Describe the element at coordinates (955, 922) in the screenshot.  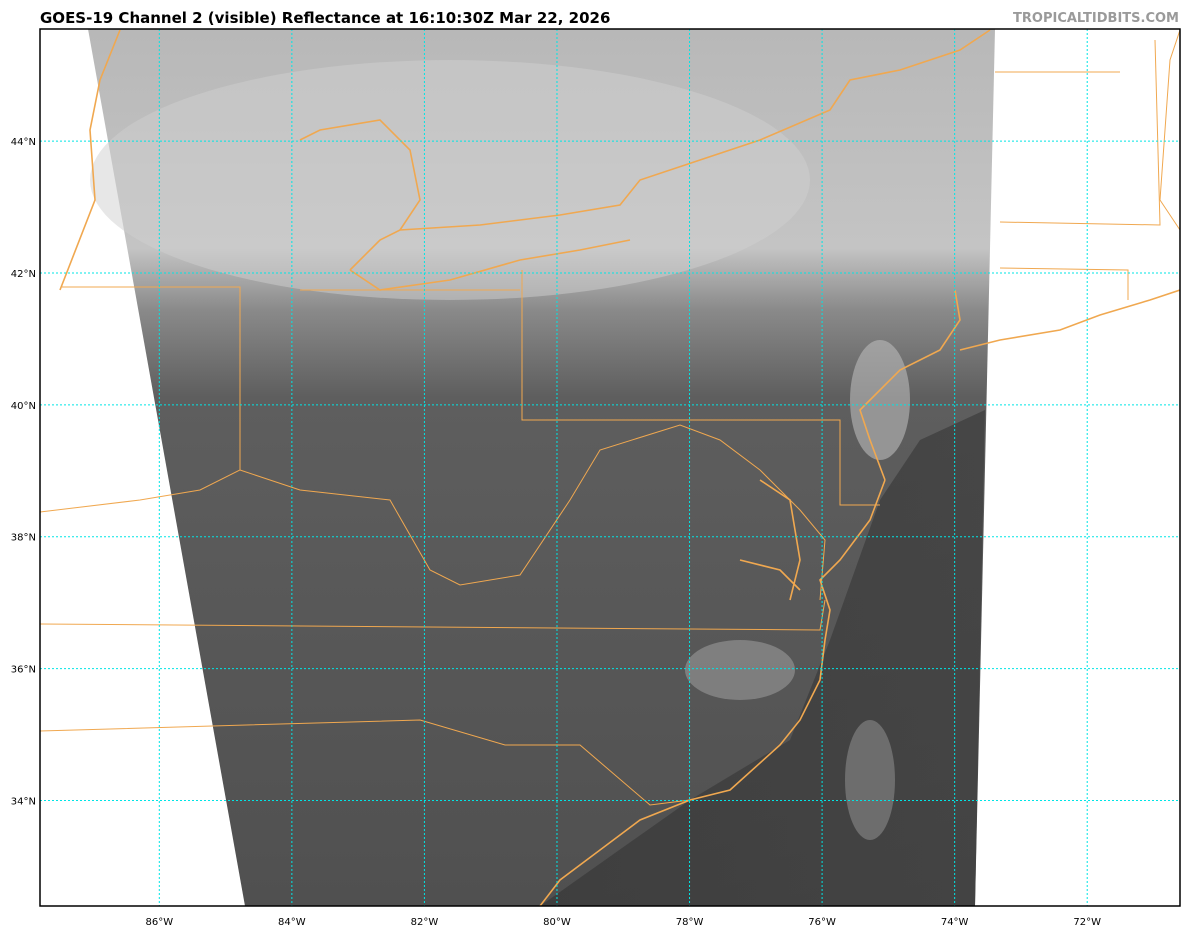
I see `longitude-label: 74°W` at that location.